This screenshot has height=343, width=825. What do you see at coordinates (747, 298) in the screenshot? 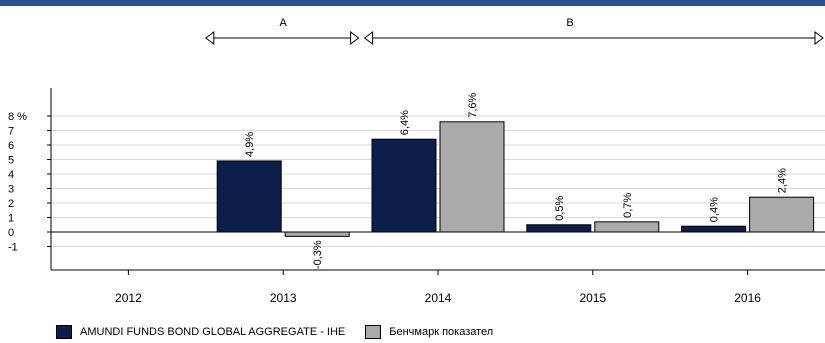
I see `x-tick-label: 2016` at bounding box center [747, 298].